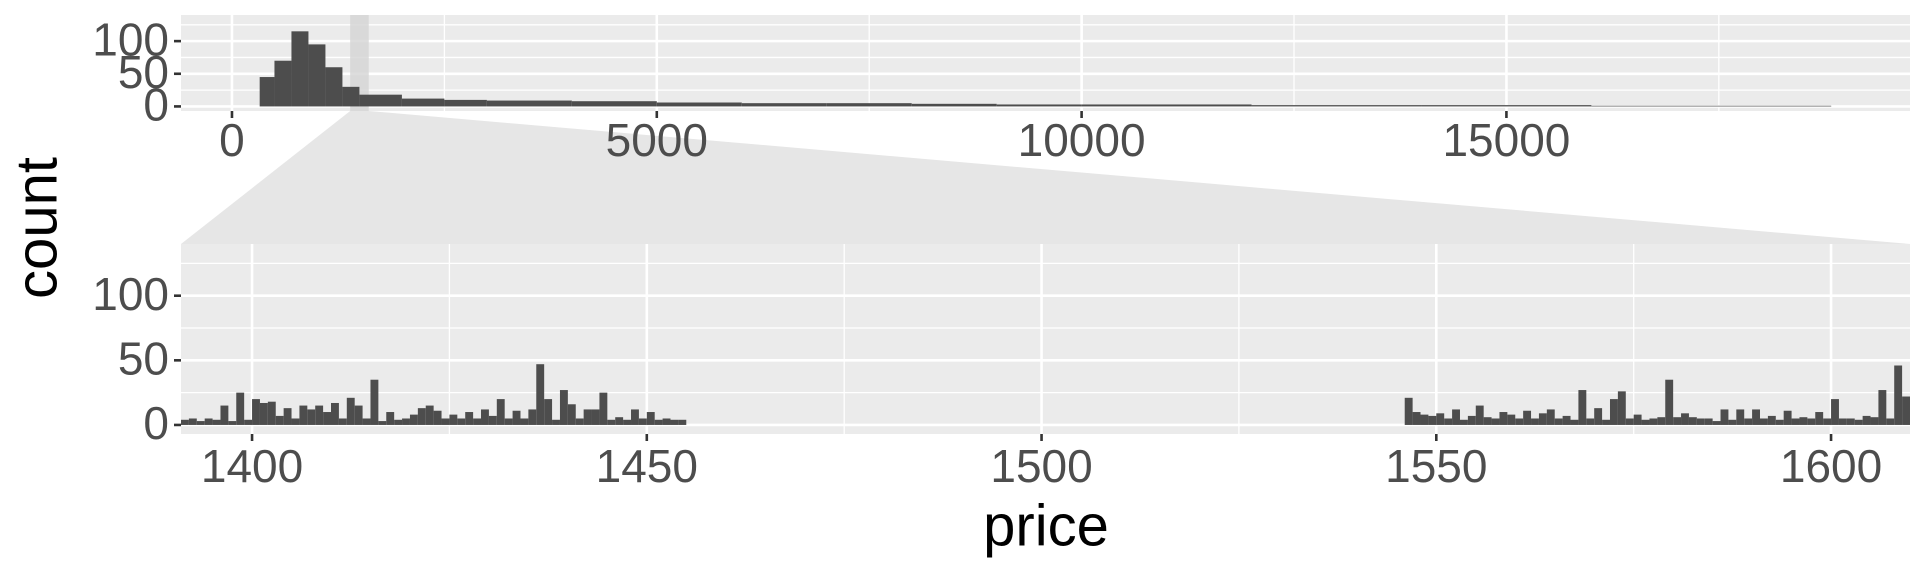 Image resolution: width=1920 pixels, height=576 pixels. I want to click on x-tick-label: 5000, so click(657, 140).